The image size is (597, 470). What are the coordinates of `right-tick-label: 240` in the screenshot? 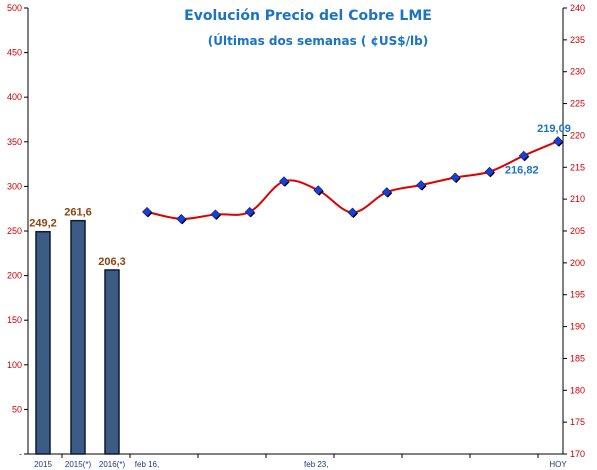 It's located at (577, 8).